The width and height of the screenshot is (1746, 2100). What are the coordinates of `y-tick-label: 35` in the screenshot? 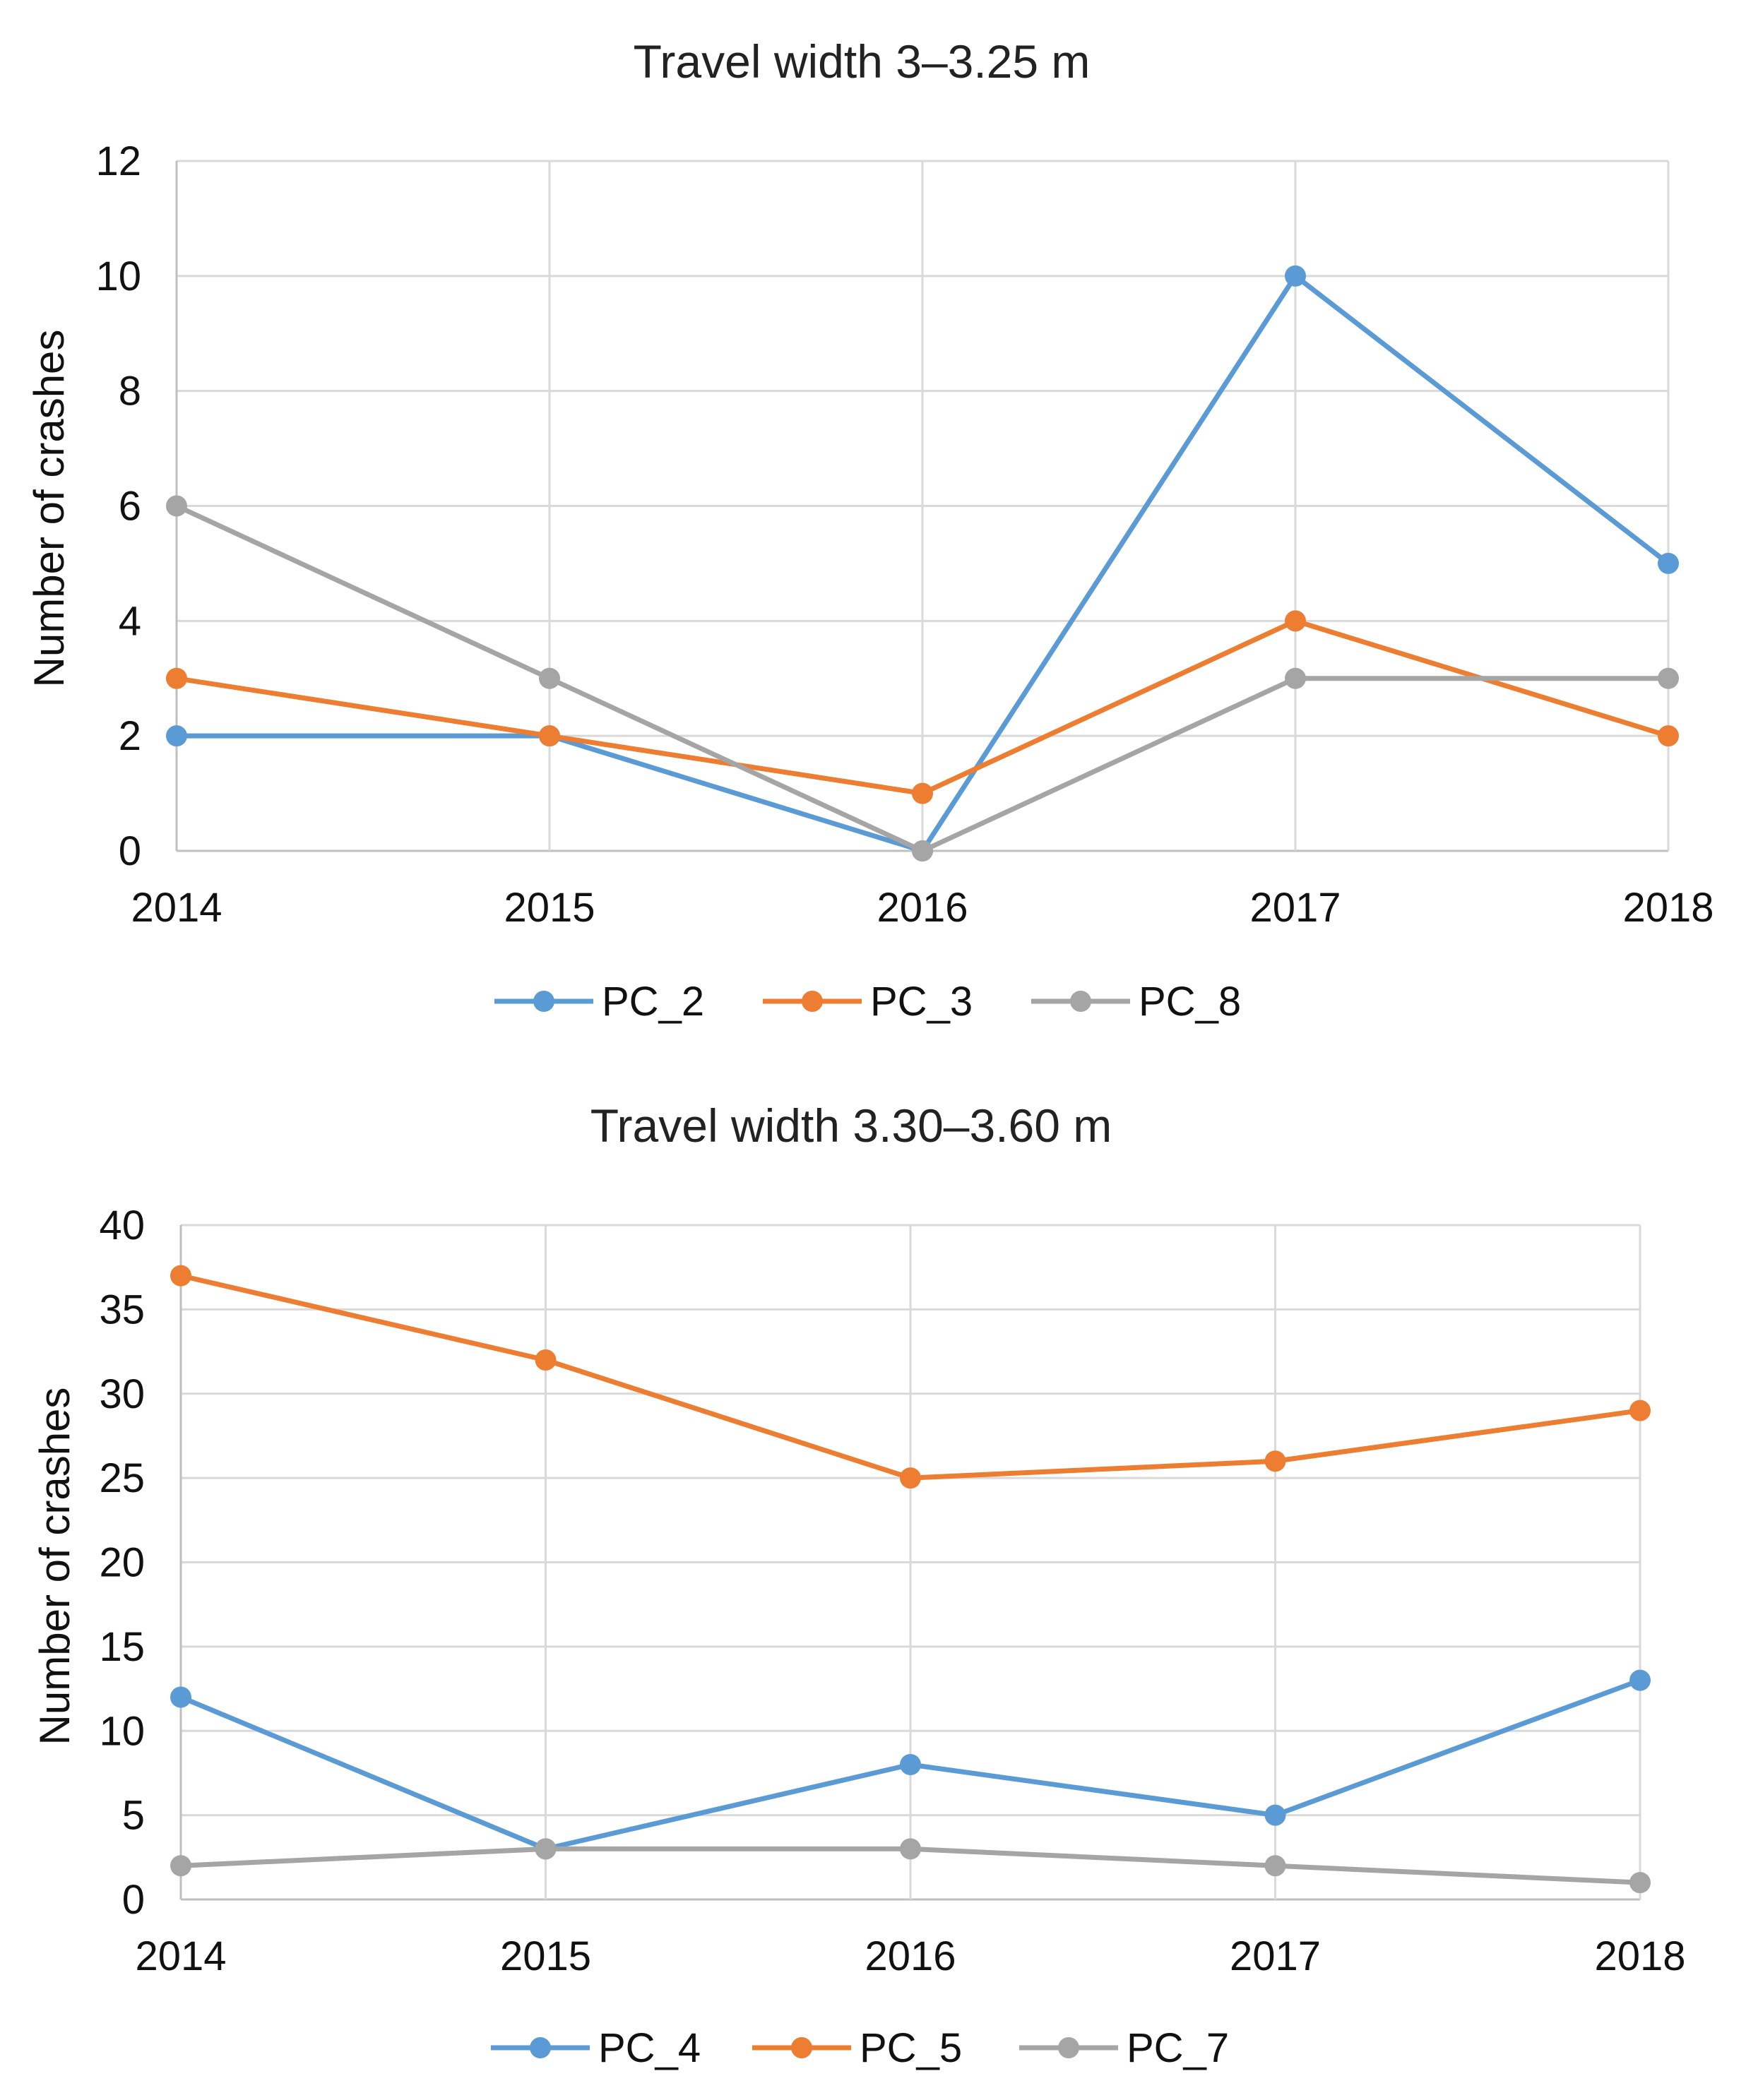 It's located at (122, 1309).